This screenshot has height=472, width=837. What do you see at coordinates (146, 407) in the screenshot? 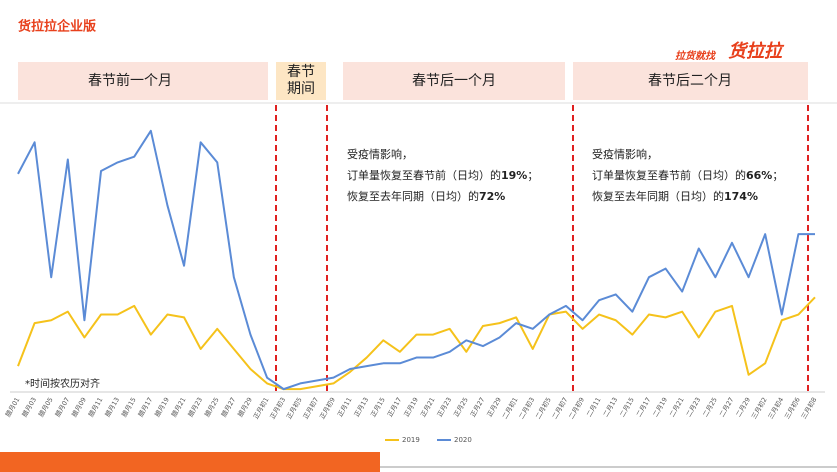
I see `x-tick-label: 腊月17` at bounding box center [146, 407].